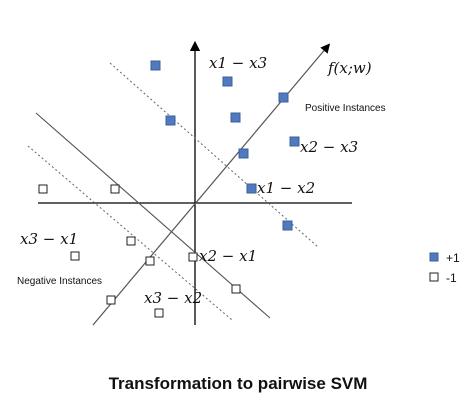  I want to click on legend: +1 -1, so click(444, 268).